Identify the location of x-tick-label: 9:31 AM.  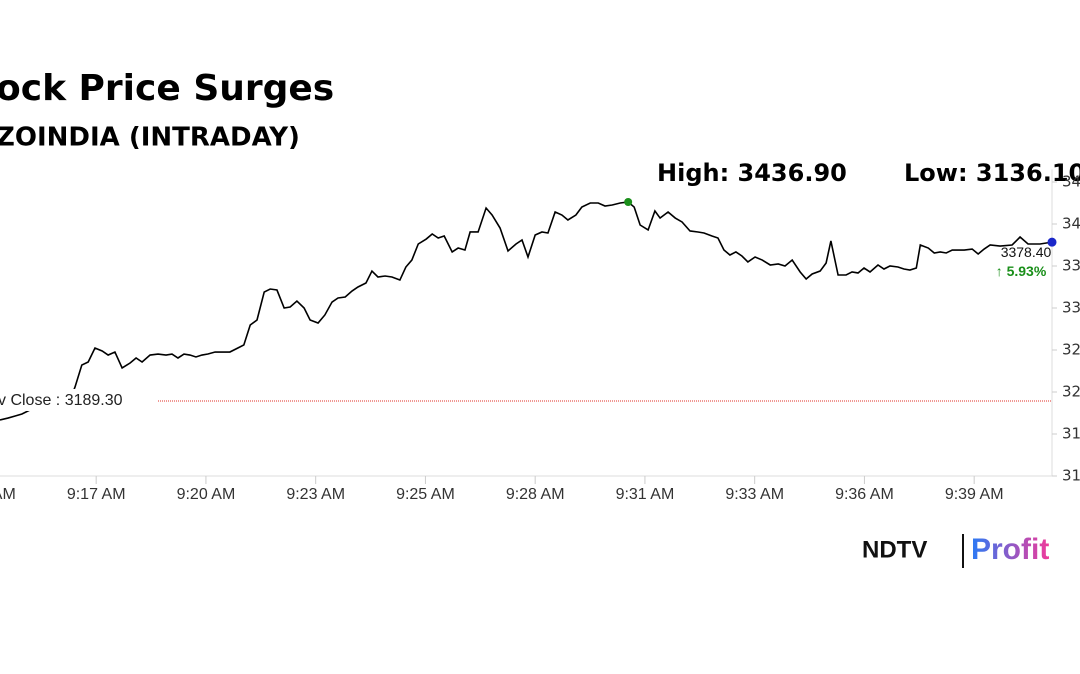
(645, 494).